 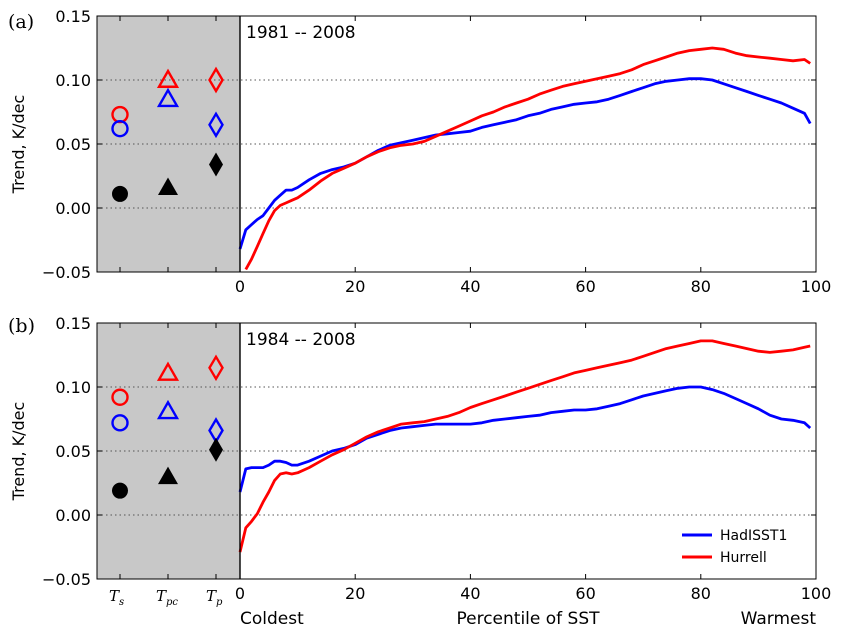 What do you see at coordinates (21, 326) in the screenshot?
I see `panel-label: (b)` at bounding box center [21, 326].